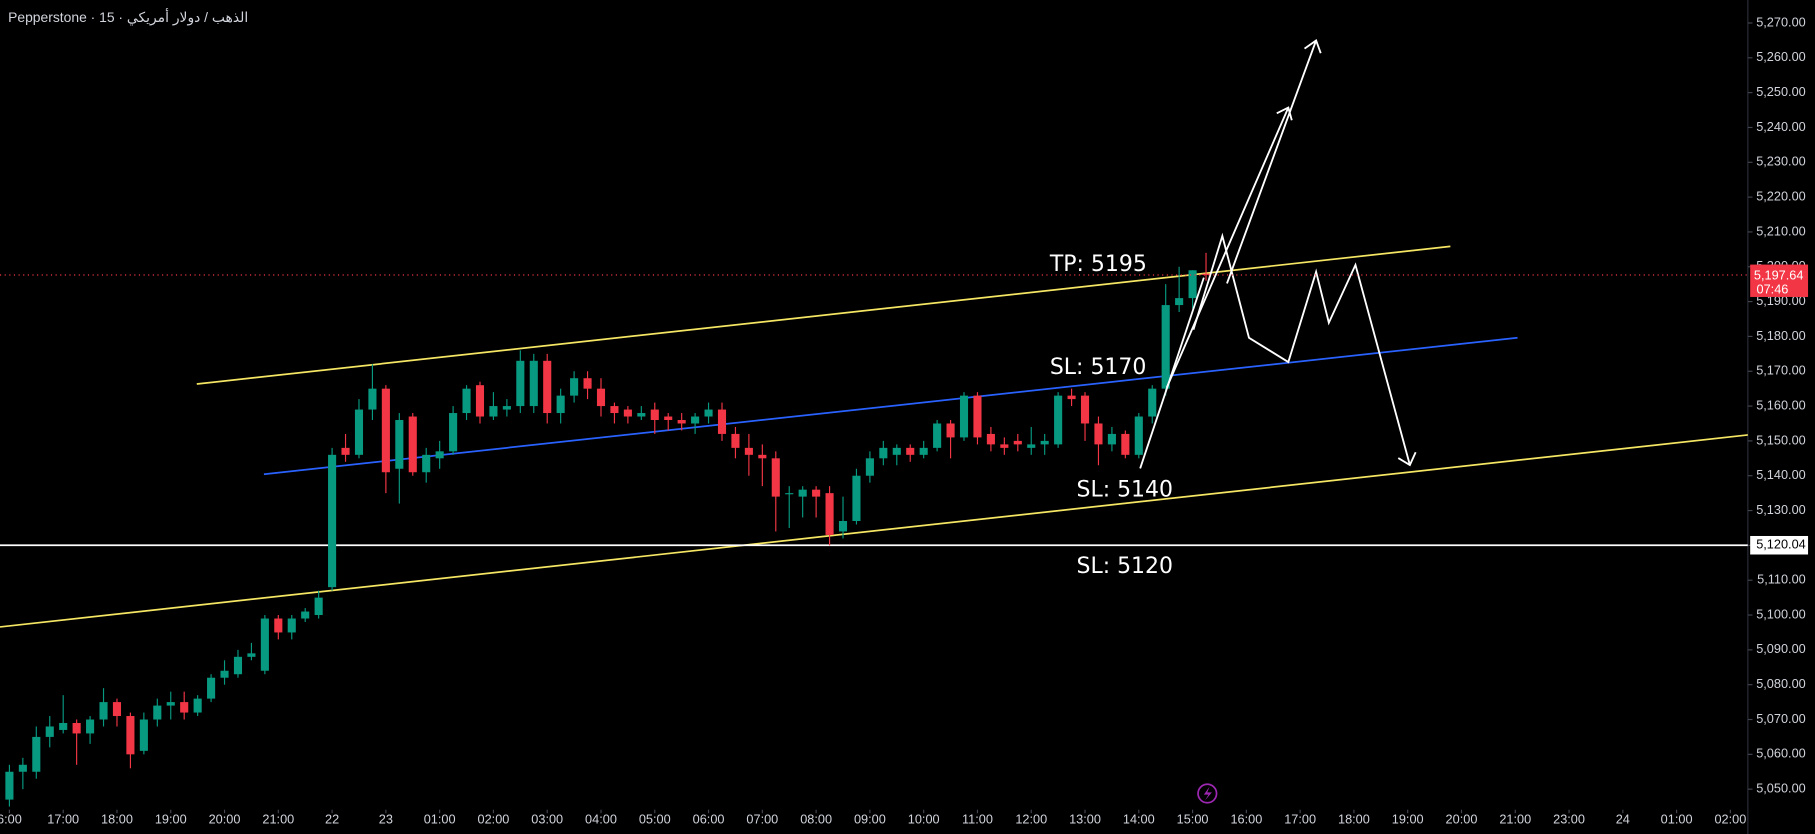 The width and height of the screenshot is (1815, 834). I want to click on price-label: 5,120.04, so click(1781, 544).